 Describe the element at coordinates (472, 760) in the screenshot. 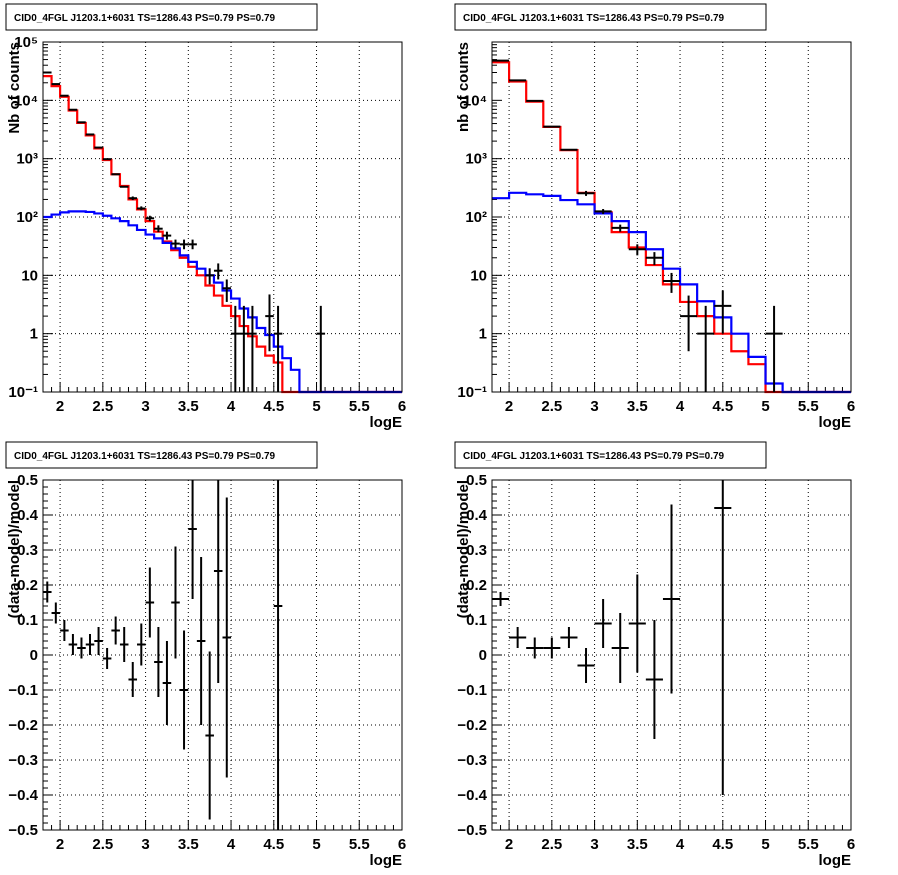

I see `y-tick-label: −0.3` at that location.